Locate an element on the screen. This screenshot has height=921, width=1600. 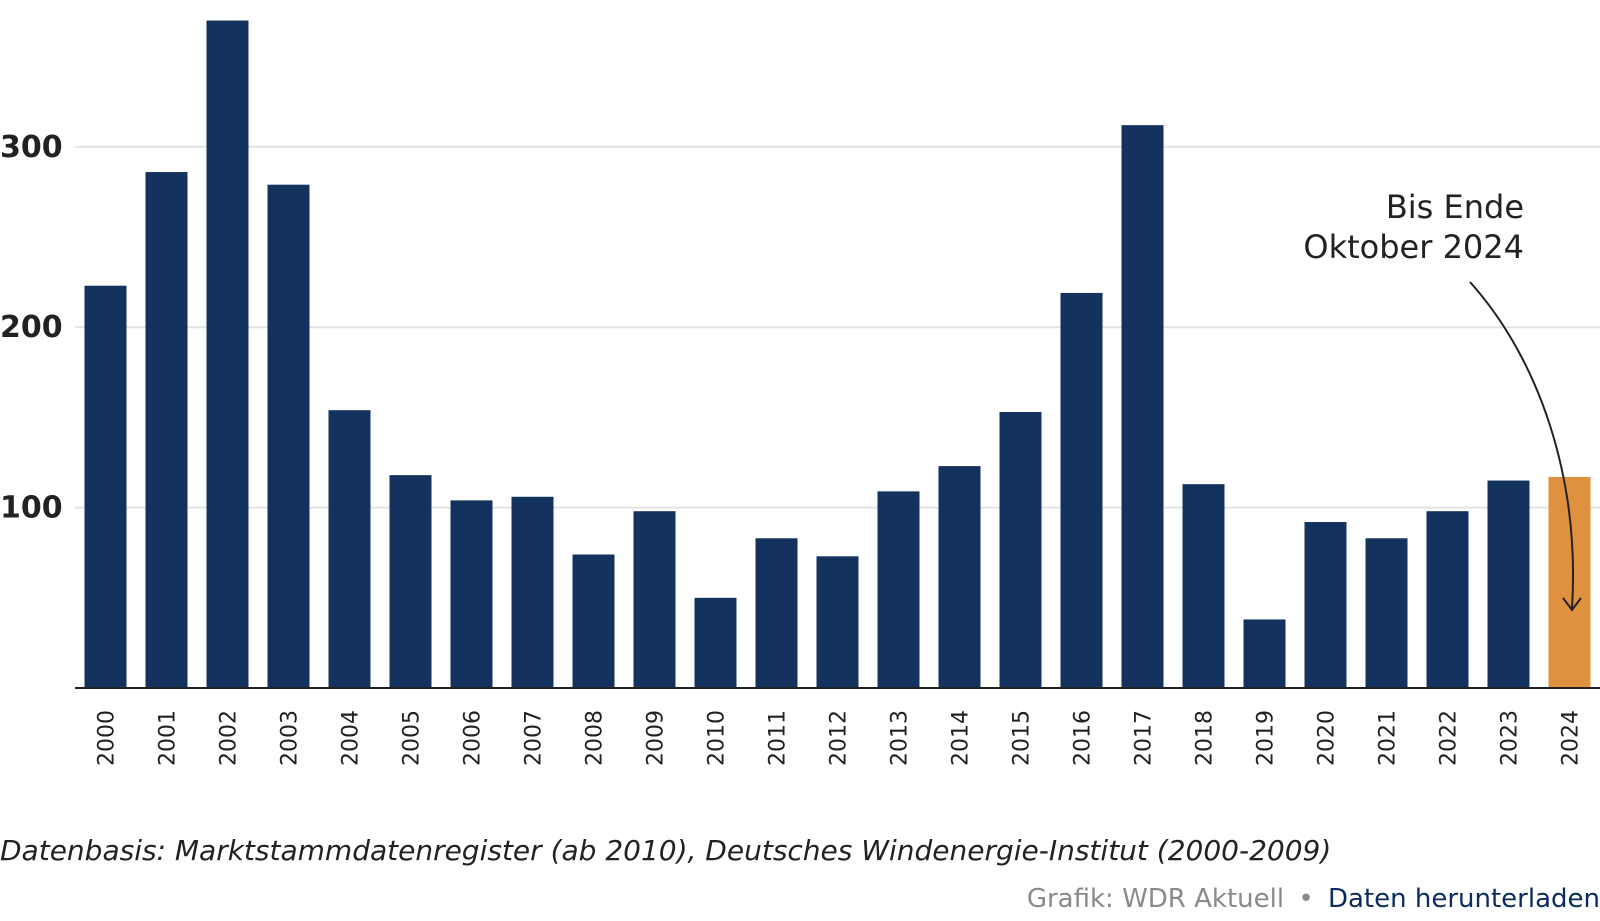
credit-text: Grafik: WDR Aktuell is located at coordinates (1155, 899).